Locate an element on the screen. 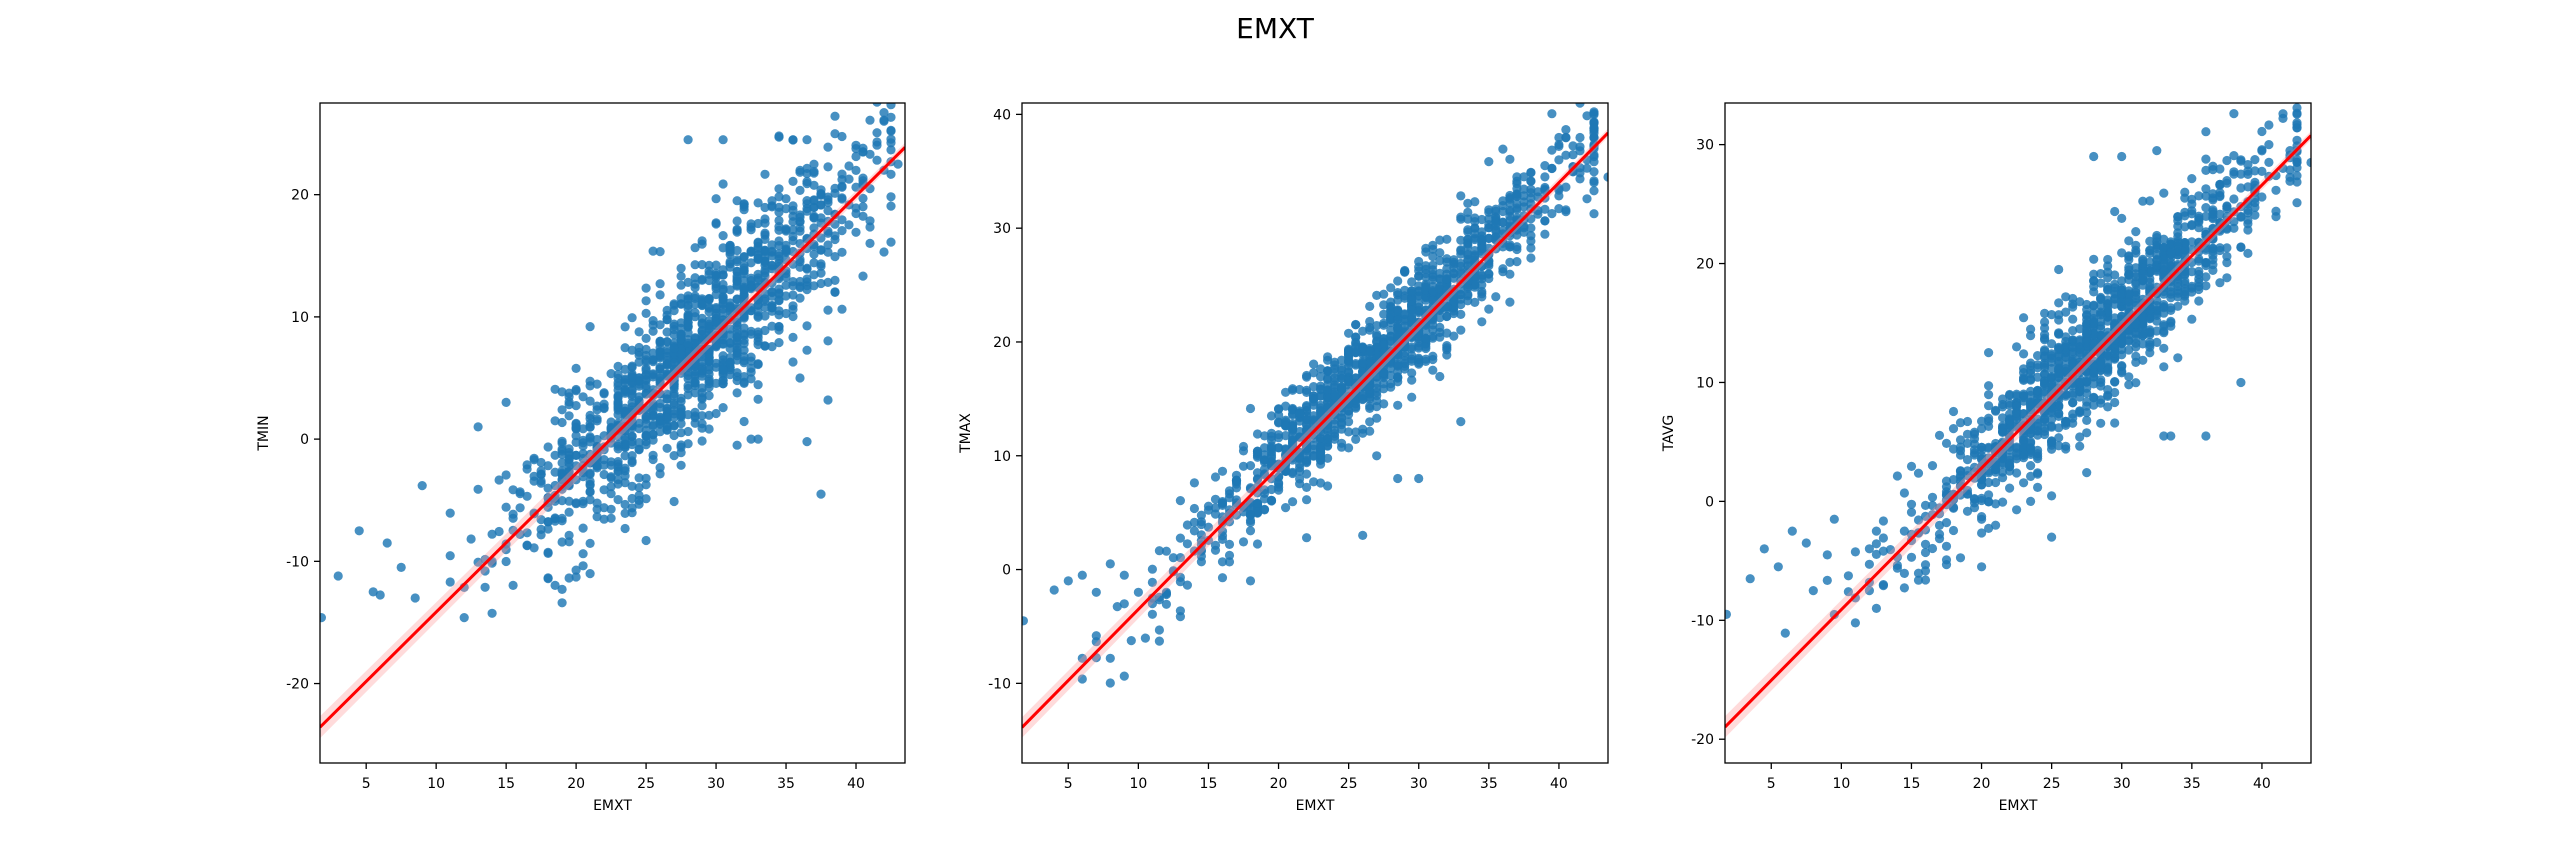  y-tick-label: 10 is located at coordinates (300, 318).